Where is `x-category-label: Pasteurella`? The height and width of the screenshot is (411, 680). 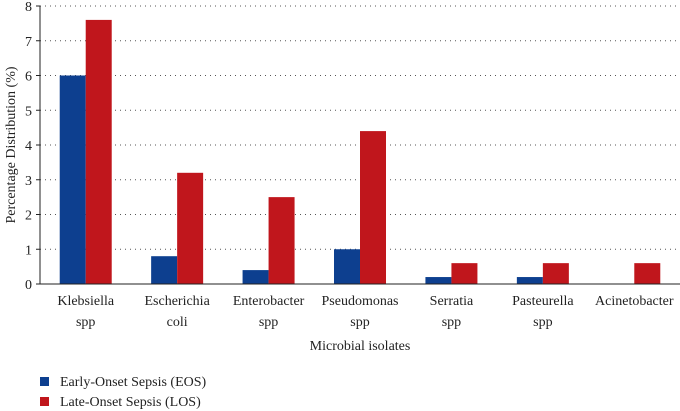 x-category-label: Pasteurella is located at coordinates (543, 301).